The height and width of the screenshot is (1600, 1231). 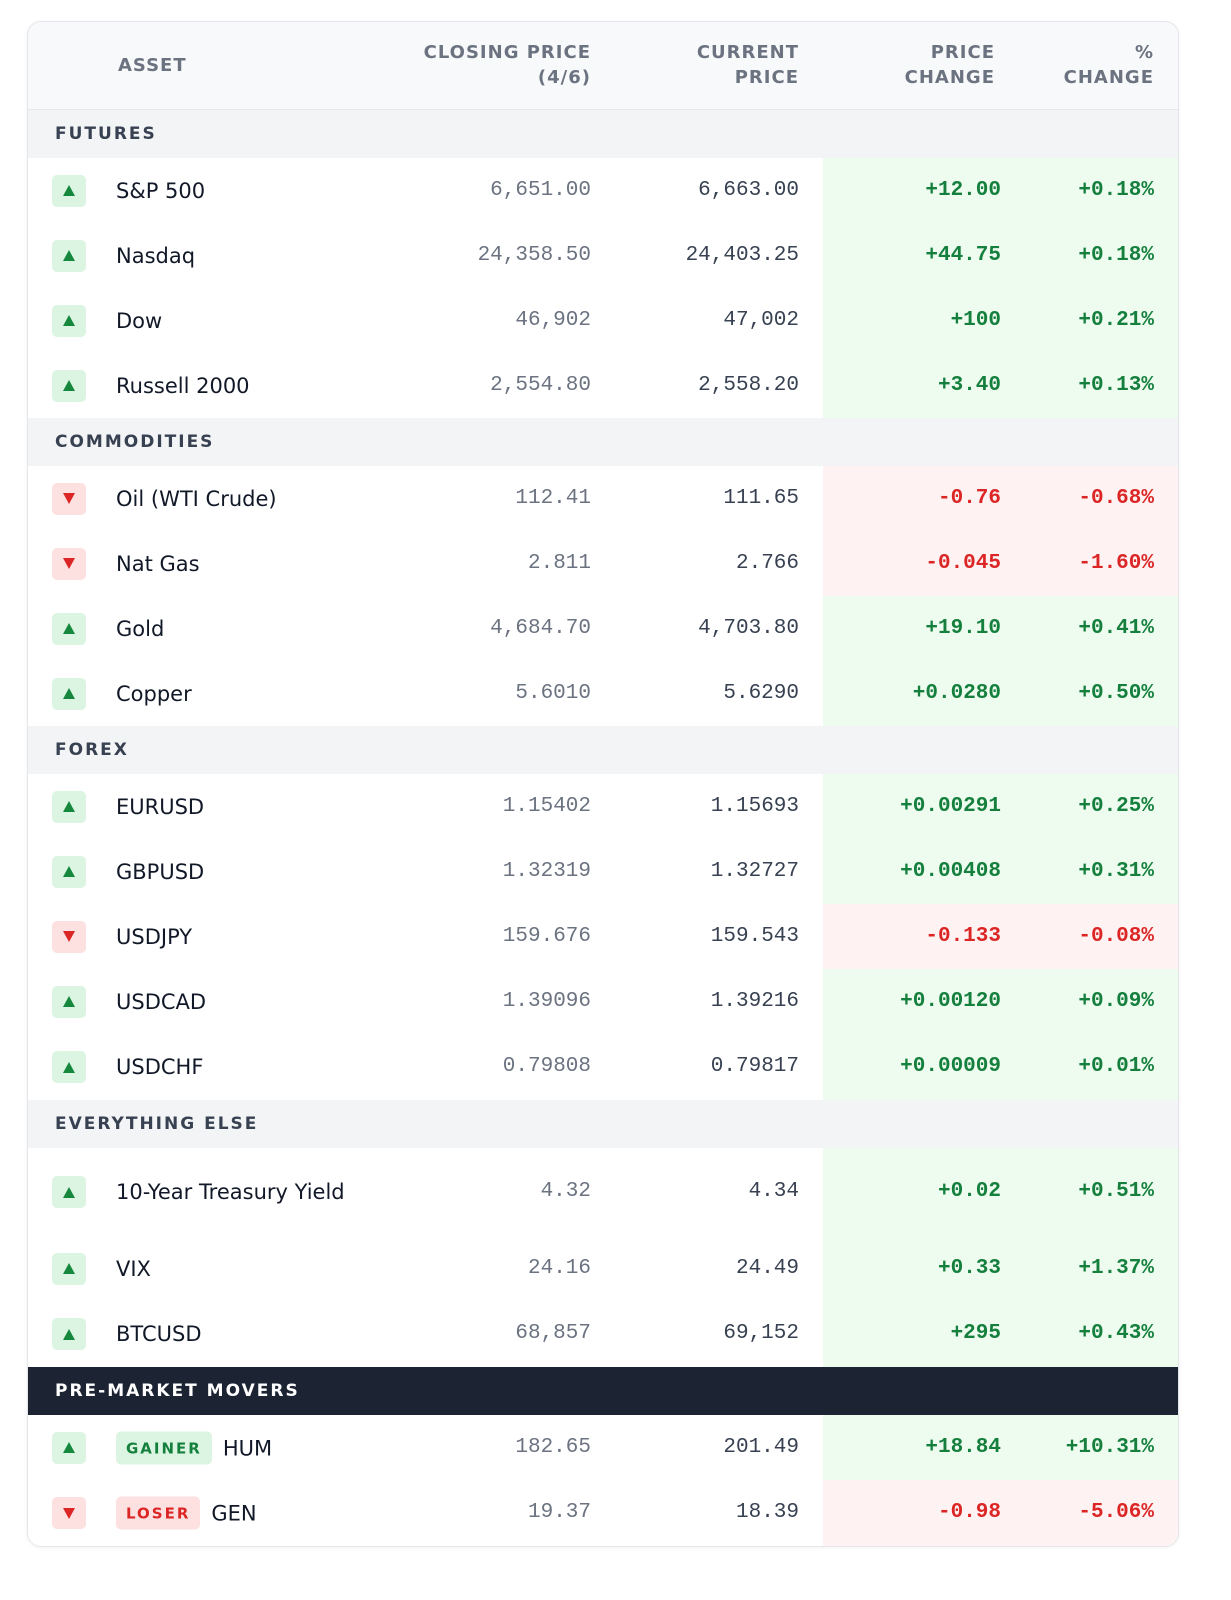 What do you see at coordinates (969, 1512) in the screenshot?
I see `price-change: -0.98` at bounding box center [969, 1512].